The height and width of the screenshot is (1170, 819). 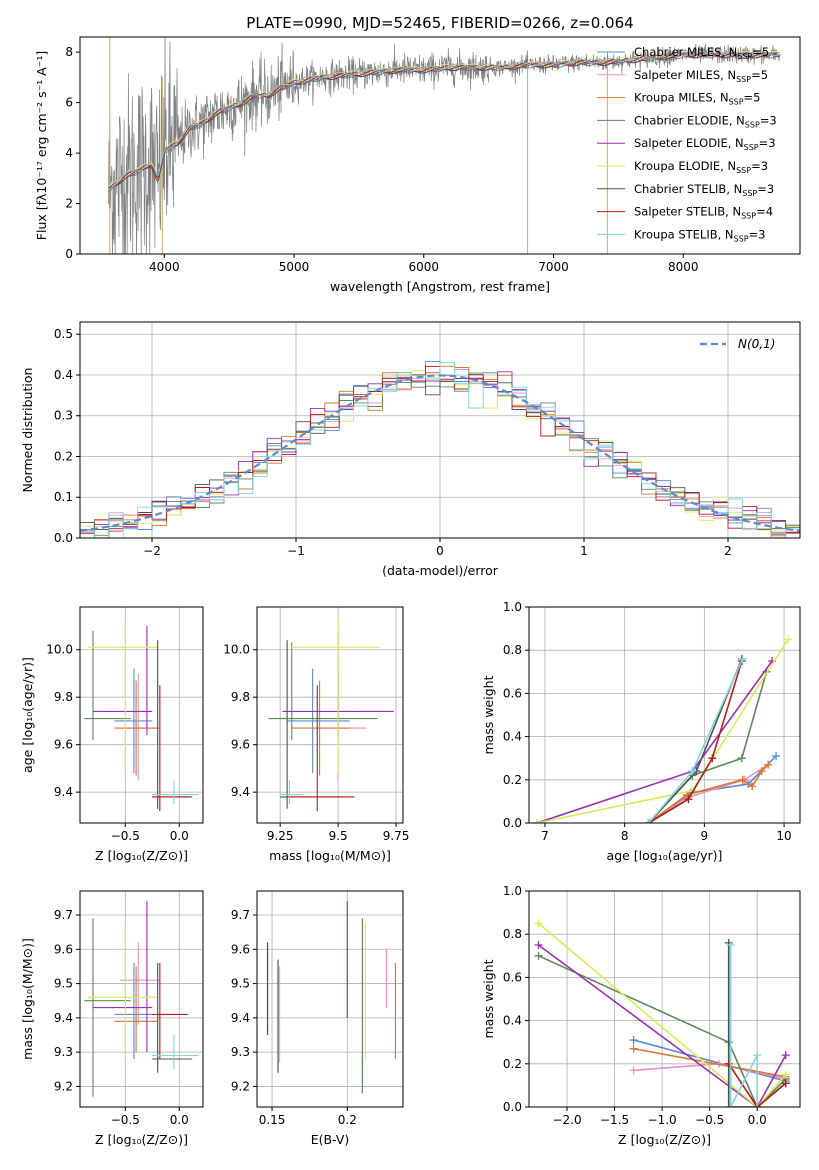 I want to click on x-tick-label: 2, so click(x=728, y=551).